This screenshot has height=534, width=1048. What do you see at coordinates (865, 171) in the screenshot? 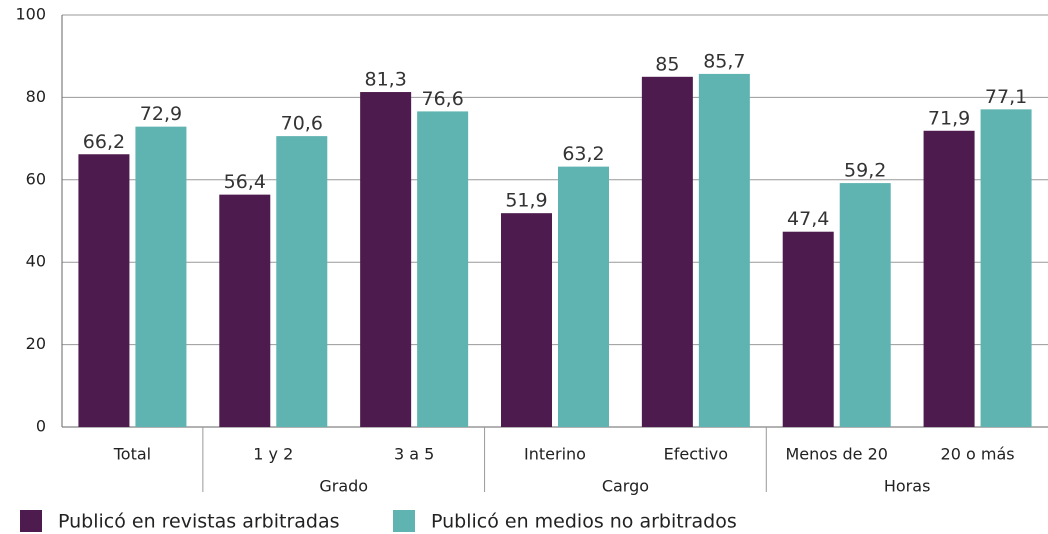
I see `value-label: 59,2` at bounding box center [865, 171].